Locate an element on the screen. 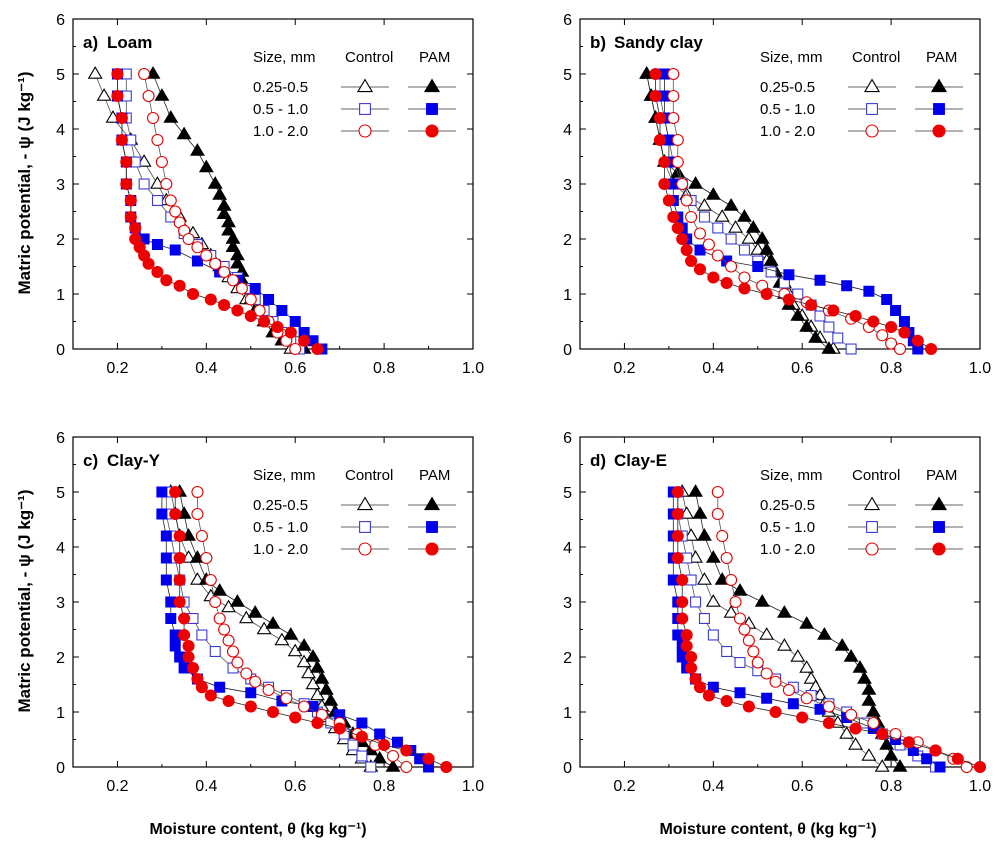  y-tick-label: 2 is located at coordinates (567, 240).